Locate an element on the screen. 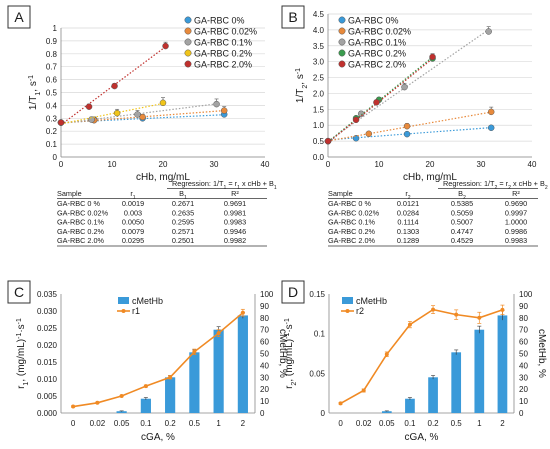 This screenshot has height=449, width=550. y-right-tick-label: 100 is located at coordinates (526, 294).